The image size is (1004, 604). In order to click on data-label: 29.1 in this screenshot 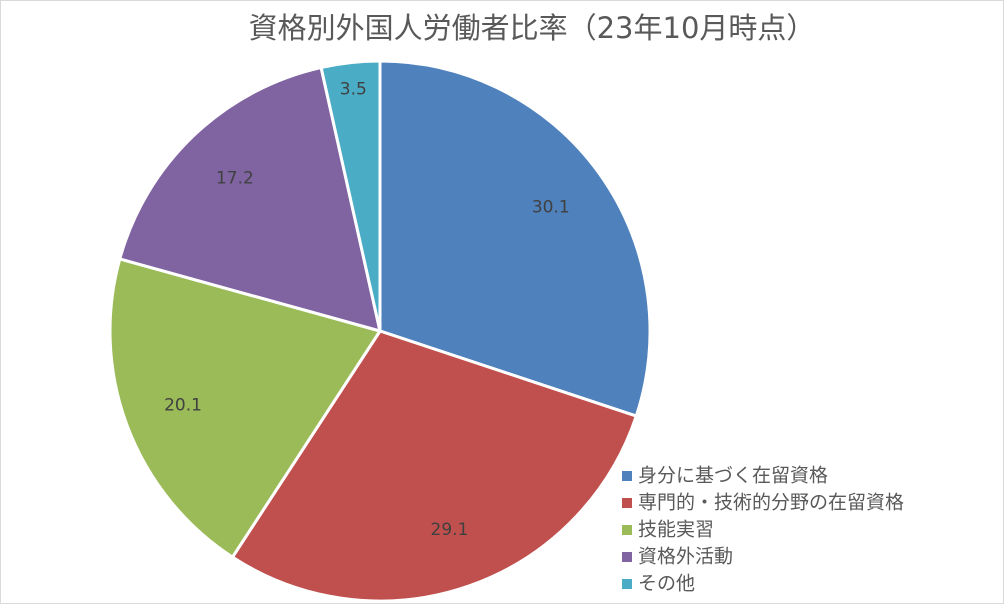, I will do `click(450, 530)`.